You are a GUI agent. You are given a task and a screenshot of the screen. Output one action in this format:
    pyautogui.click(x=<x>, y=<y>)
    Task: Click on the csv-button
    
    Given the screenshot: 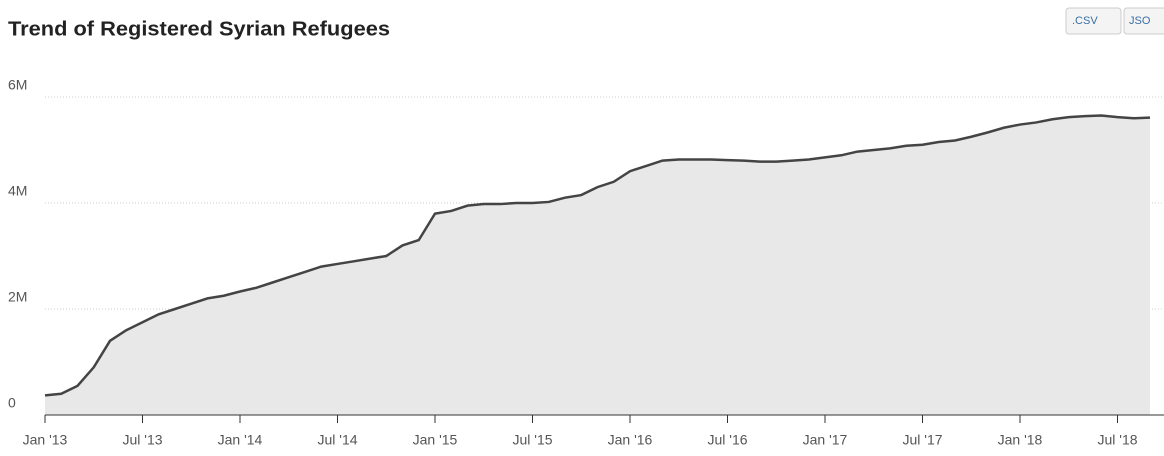 What is the action you would take?
    pyautogui.click(x=1093, y=21)
    